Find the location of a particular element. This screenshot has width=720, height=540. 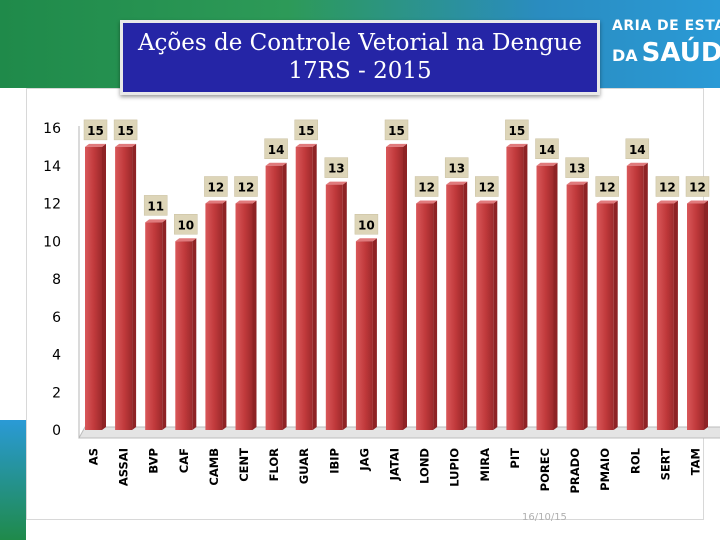

bar-LOND: 12 is located at coordinates (426, 303).